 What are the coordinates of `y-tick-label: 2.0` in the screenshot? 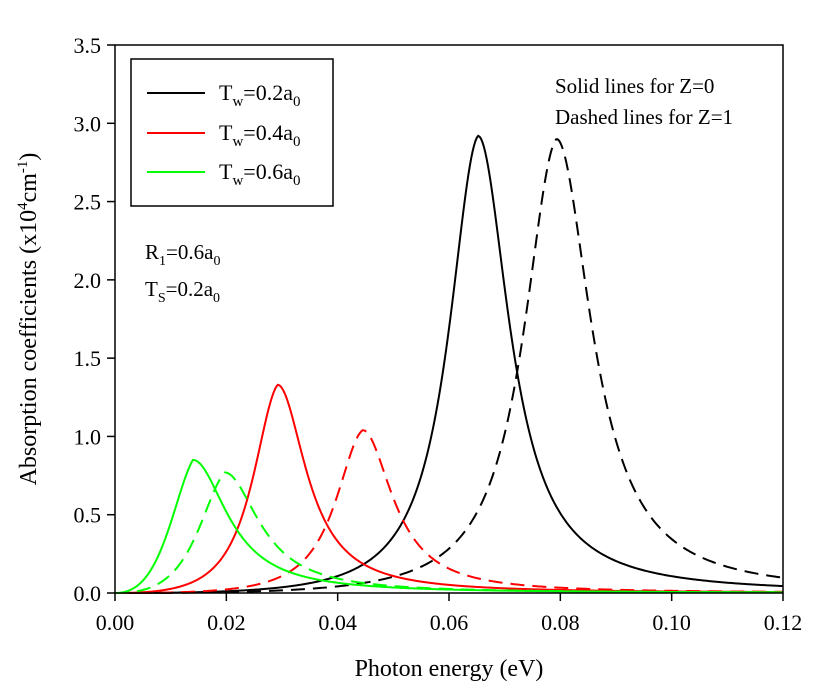 It's located at (88, 280).